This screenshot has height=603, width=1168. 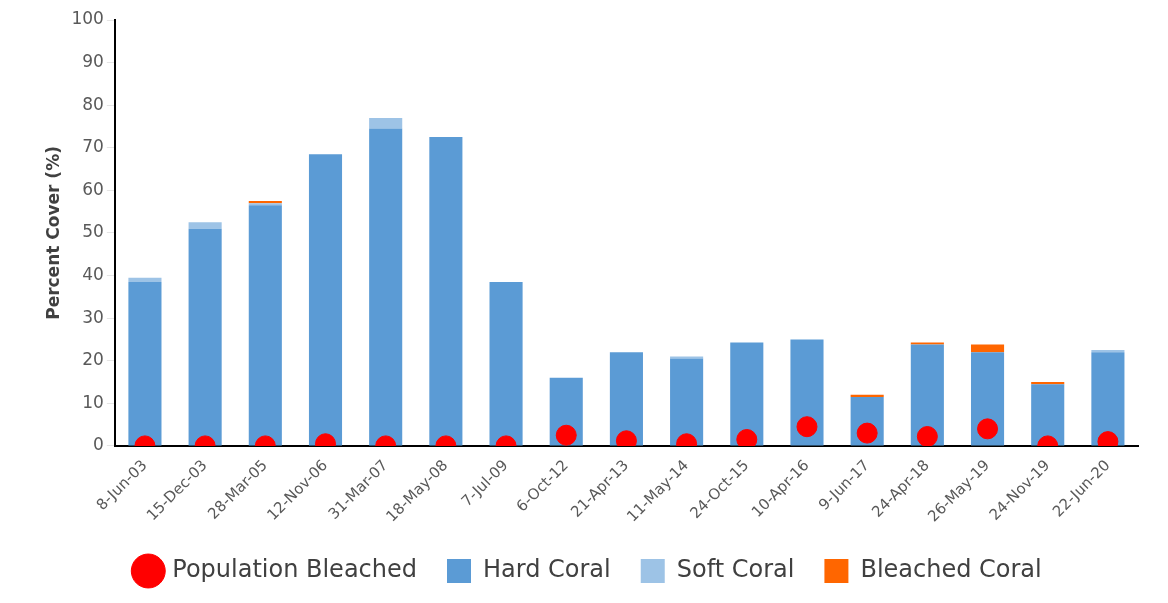 I want to click on y-tick-label: 60, so click(x=93, y=188).